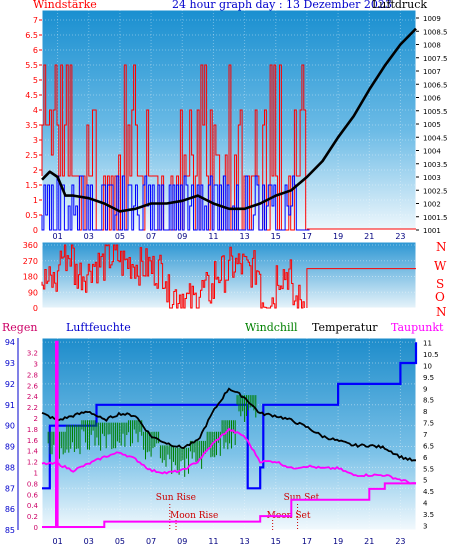  I want to click on pressure-tick-label: 1001.5, so click(435, 218).